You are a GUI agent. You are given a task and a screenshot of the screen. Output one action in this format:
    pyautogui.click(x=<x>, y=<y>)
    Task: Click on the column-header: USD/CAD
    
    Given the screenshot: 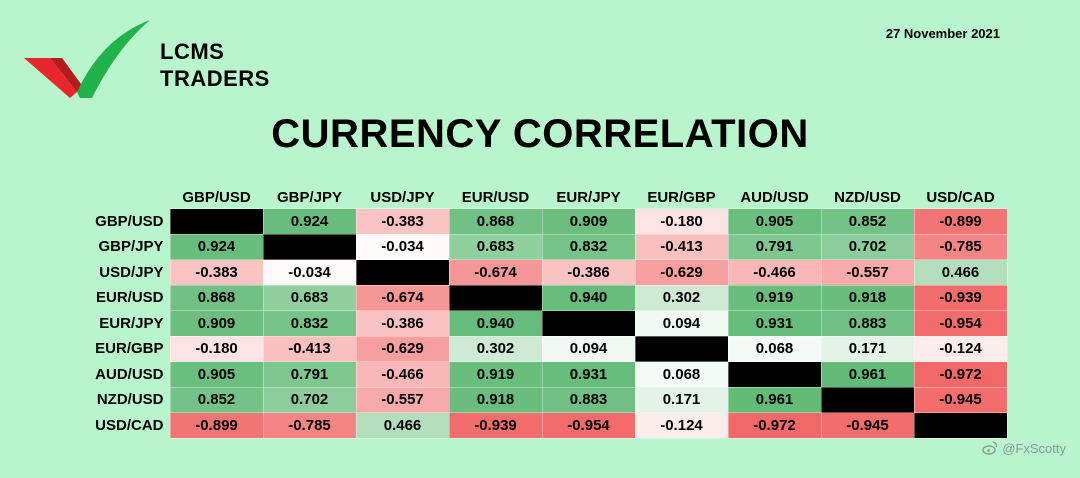 What is the action you would take?
    pyautogui.click(x=960, y=197)
    